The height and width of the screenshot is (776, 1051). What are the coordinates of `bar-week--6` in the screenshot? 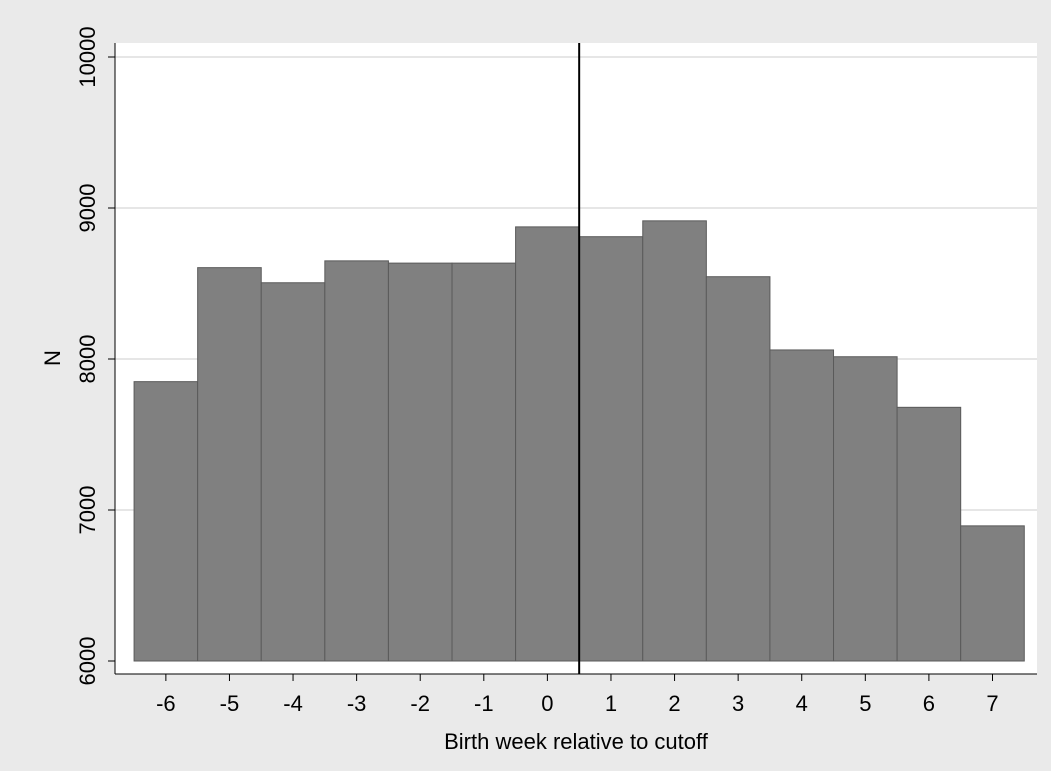 It's located at (166, 521).